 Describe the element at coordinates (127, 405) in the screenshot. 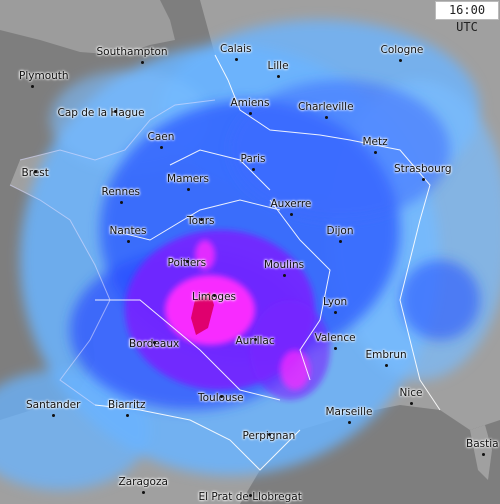

I see `city-label: Biarritz` at that location.